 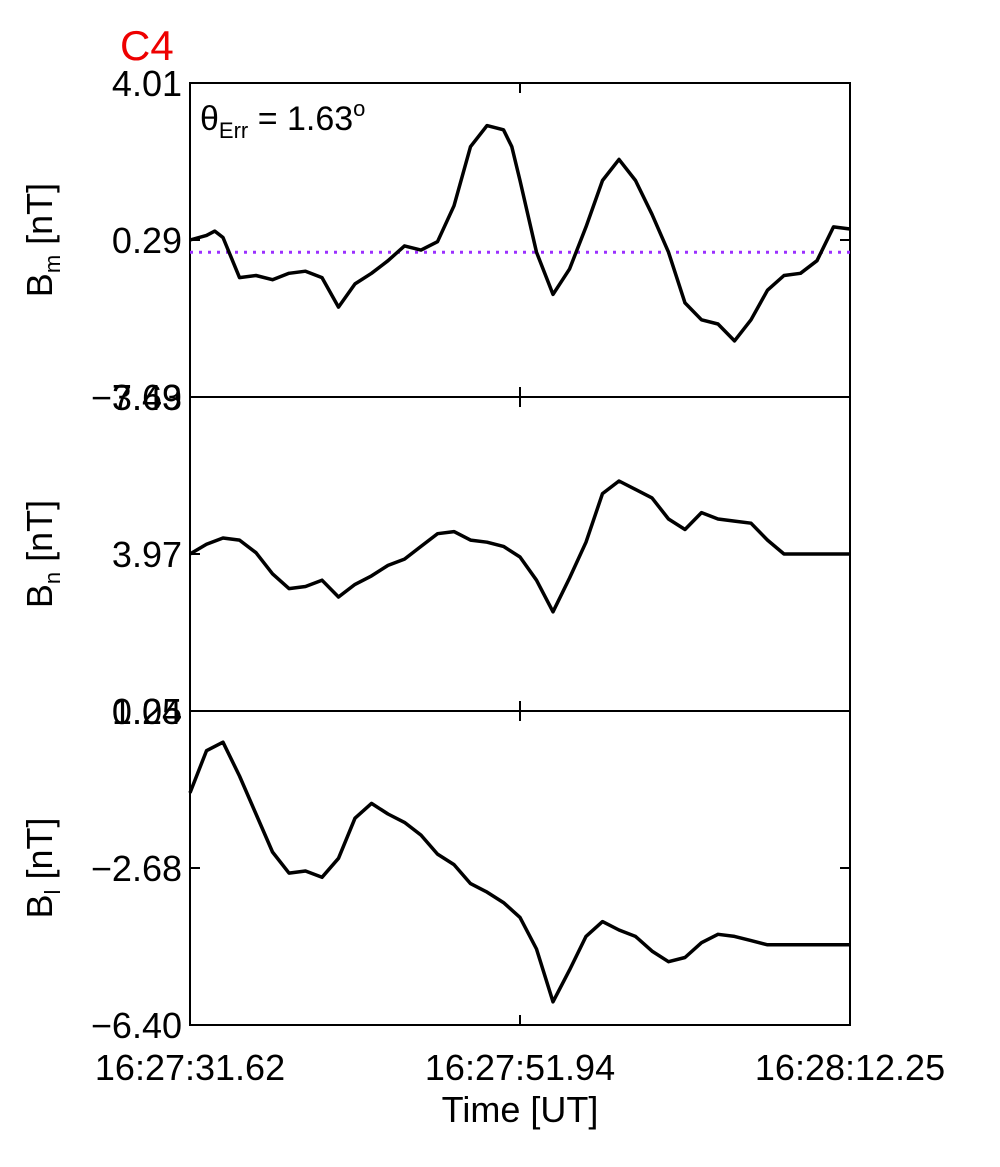 I want to click on x-axis-label: Time [UT], so click(x=520, y=1109).